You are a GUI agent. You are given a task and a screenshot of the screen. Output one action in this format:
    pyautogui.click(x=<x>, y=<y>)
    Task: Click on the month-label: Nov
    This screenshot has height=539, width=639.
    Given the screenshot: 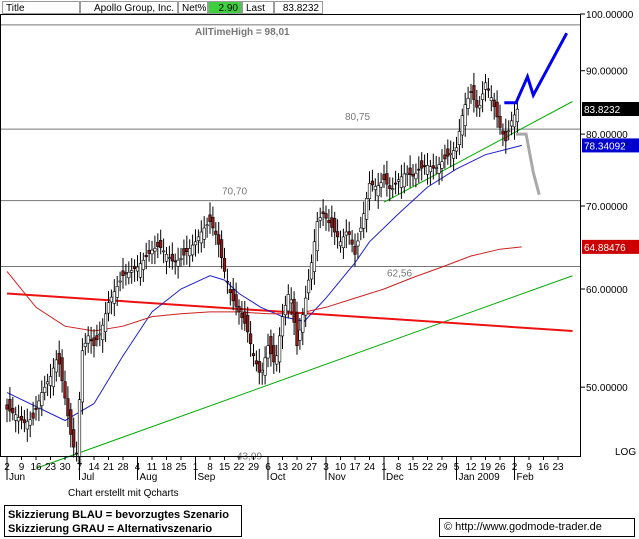 What is the action you would take?
    pyautogui.click(x=337, y=477)
    